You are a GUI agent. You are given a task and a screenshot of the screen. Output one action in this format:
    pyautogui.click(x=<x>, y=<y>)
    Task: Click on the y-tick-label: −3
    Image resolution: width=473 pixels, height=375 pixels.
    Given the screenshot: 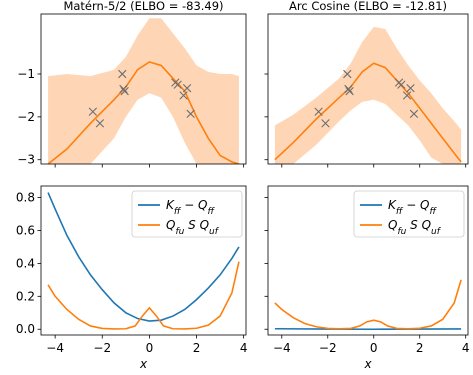 What is the action you would take?
    pyautogui.click(x=26, y=160)
    